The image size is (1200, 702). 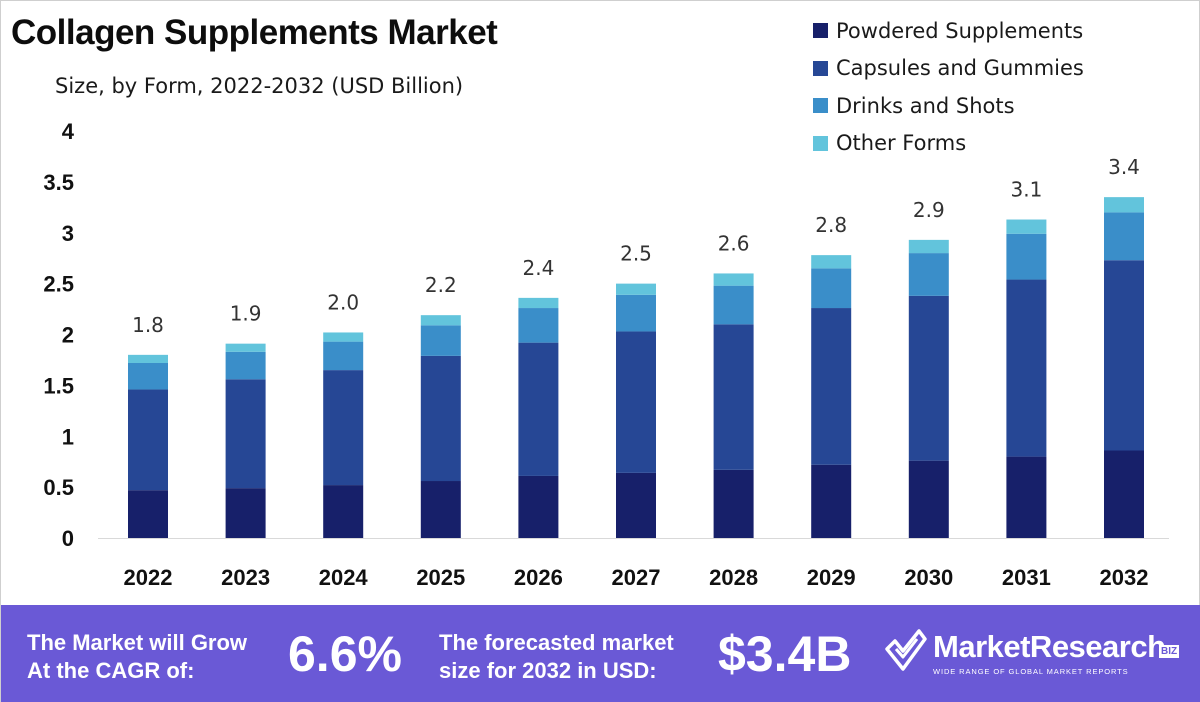 What do you see at coordinates (68, 436) in the screenshot?
I see `y-tick-label: 1` at bounding box center [68, 436].